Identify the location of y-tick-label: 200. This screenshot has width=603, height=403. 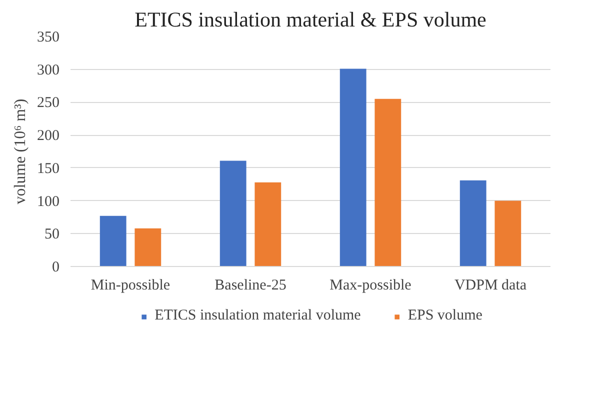
(48, 136).